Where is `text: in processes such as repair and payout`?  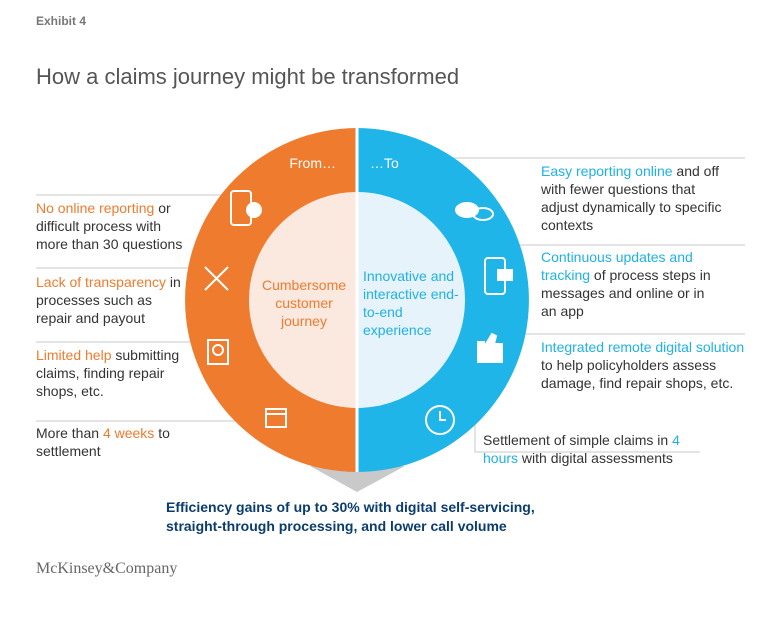
text: in processes such as repair and payout is located at coordinates (108, 300).